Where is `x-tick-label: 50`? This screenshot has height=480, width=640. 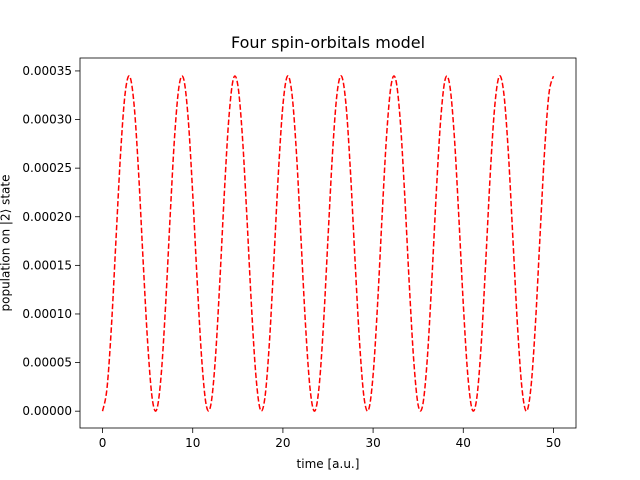
x-tick-label: 50 is located at coordinates (553, 443).